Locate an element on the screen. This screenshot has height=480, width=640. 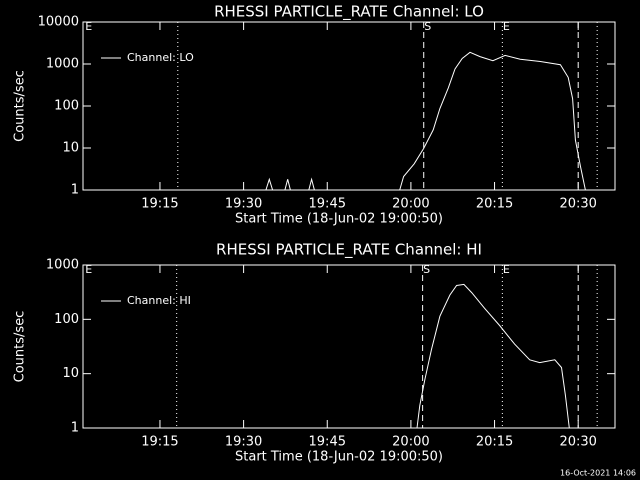
chart-title: RHESSI PARTICLE_RATE Channel: LO is located at coordinates (349, 12).